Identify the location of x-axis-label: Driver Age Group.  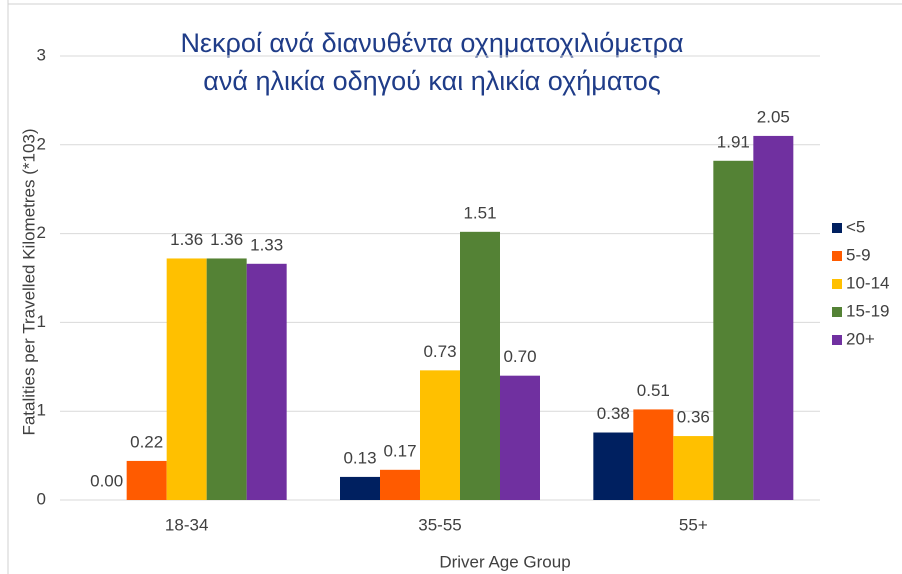
(504, 561).